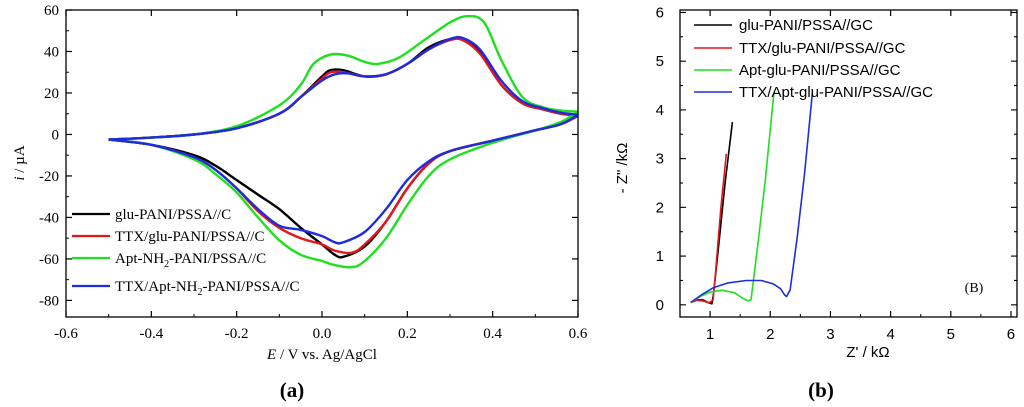  What do you see at coordinates (251, 287) in the screenshot?
I see `legend-a-label-3-tail: -PANI/PSSA//C` at bounding box center [251, 287].